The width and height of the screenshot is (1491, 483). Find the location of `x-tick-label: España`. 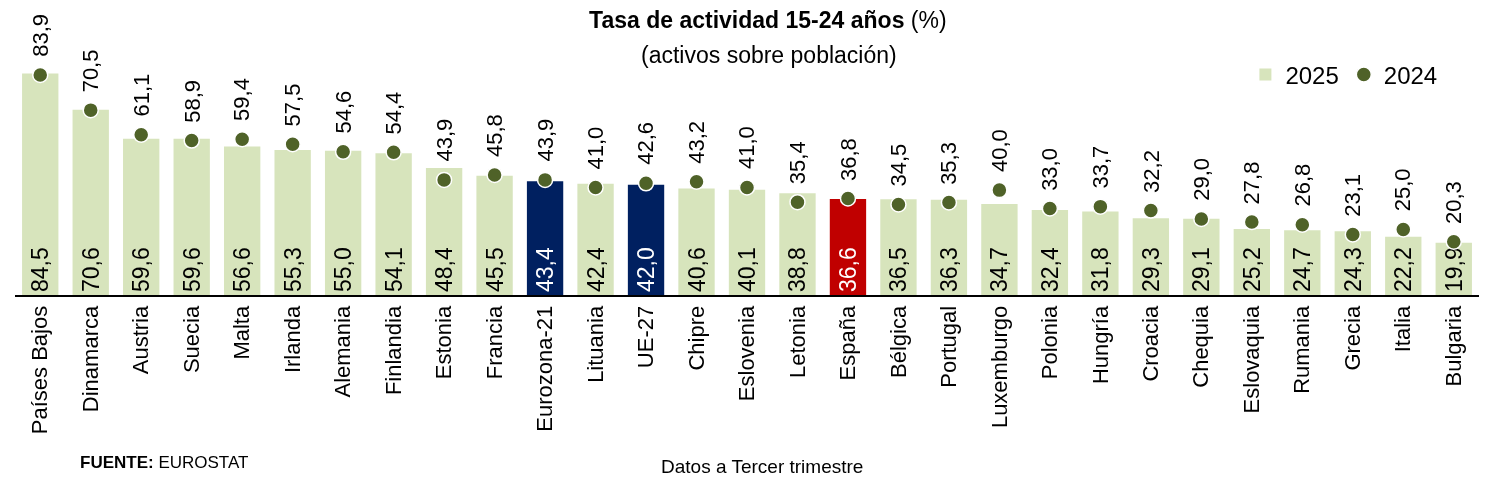

x-tick-label: España is located at coordinates (848, 343).